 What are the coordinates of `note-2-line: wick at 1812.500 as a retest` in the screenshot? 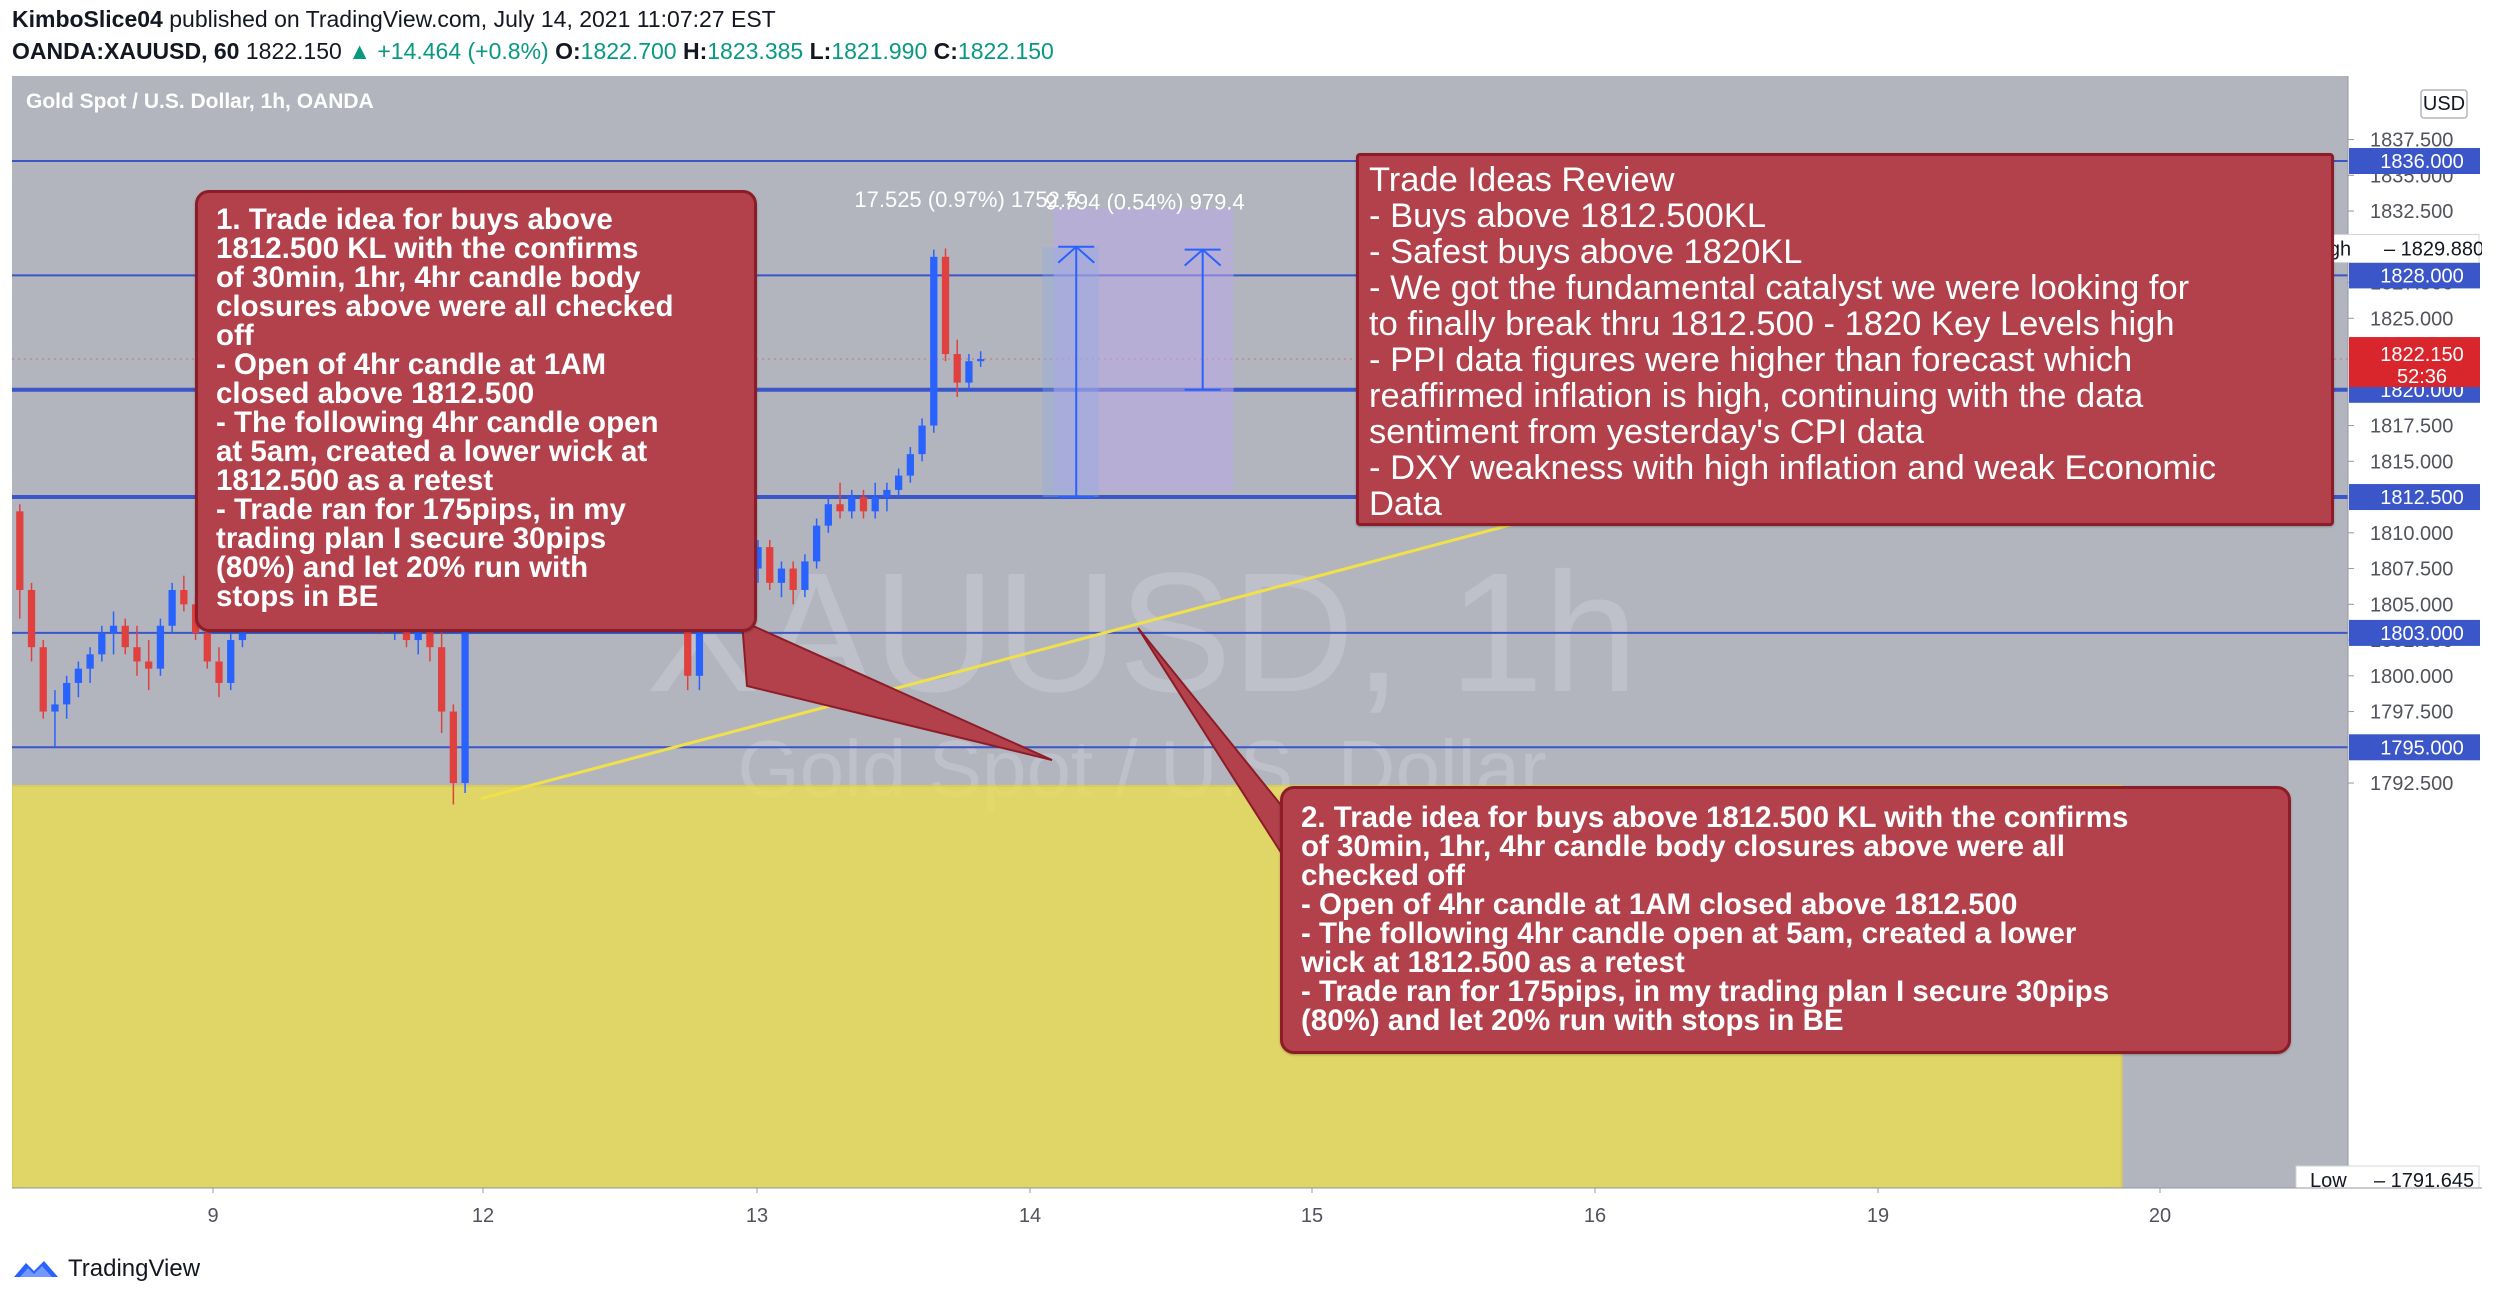 It's located at (1493, 962).